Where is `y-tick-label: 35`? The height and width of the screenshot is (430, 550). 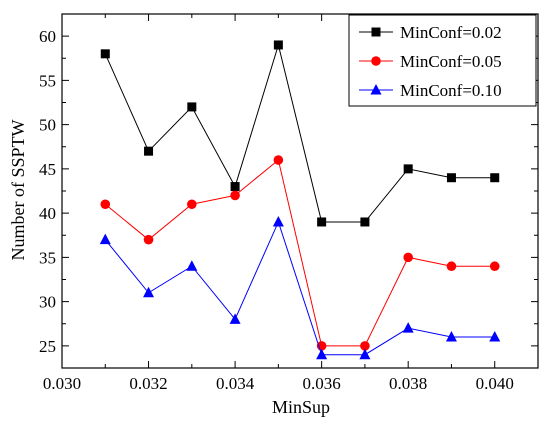 y-tick-label: 35 is located at coordinates (47, 257).